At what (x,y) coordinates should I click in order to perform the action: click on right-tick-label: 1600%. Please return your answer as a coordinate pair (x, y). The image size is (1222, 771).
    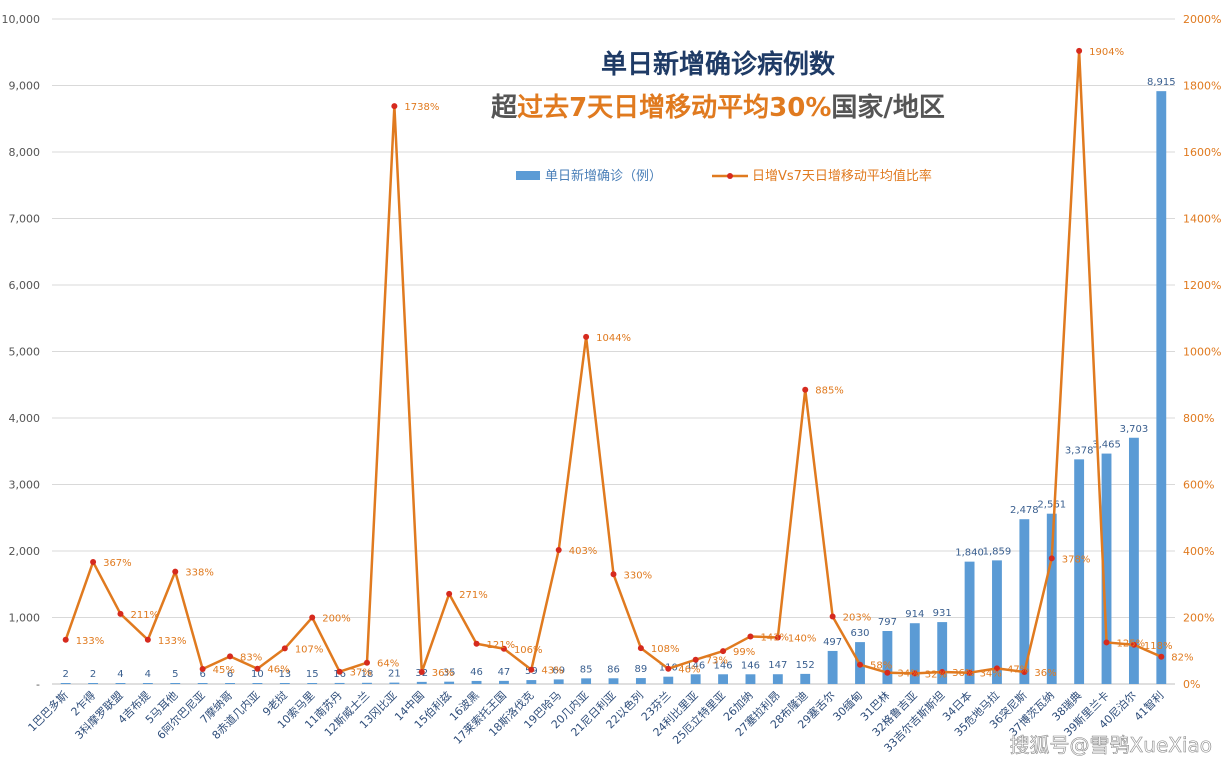
    Looking at the image, I should click on (1202, 152).